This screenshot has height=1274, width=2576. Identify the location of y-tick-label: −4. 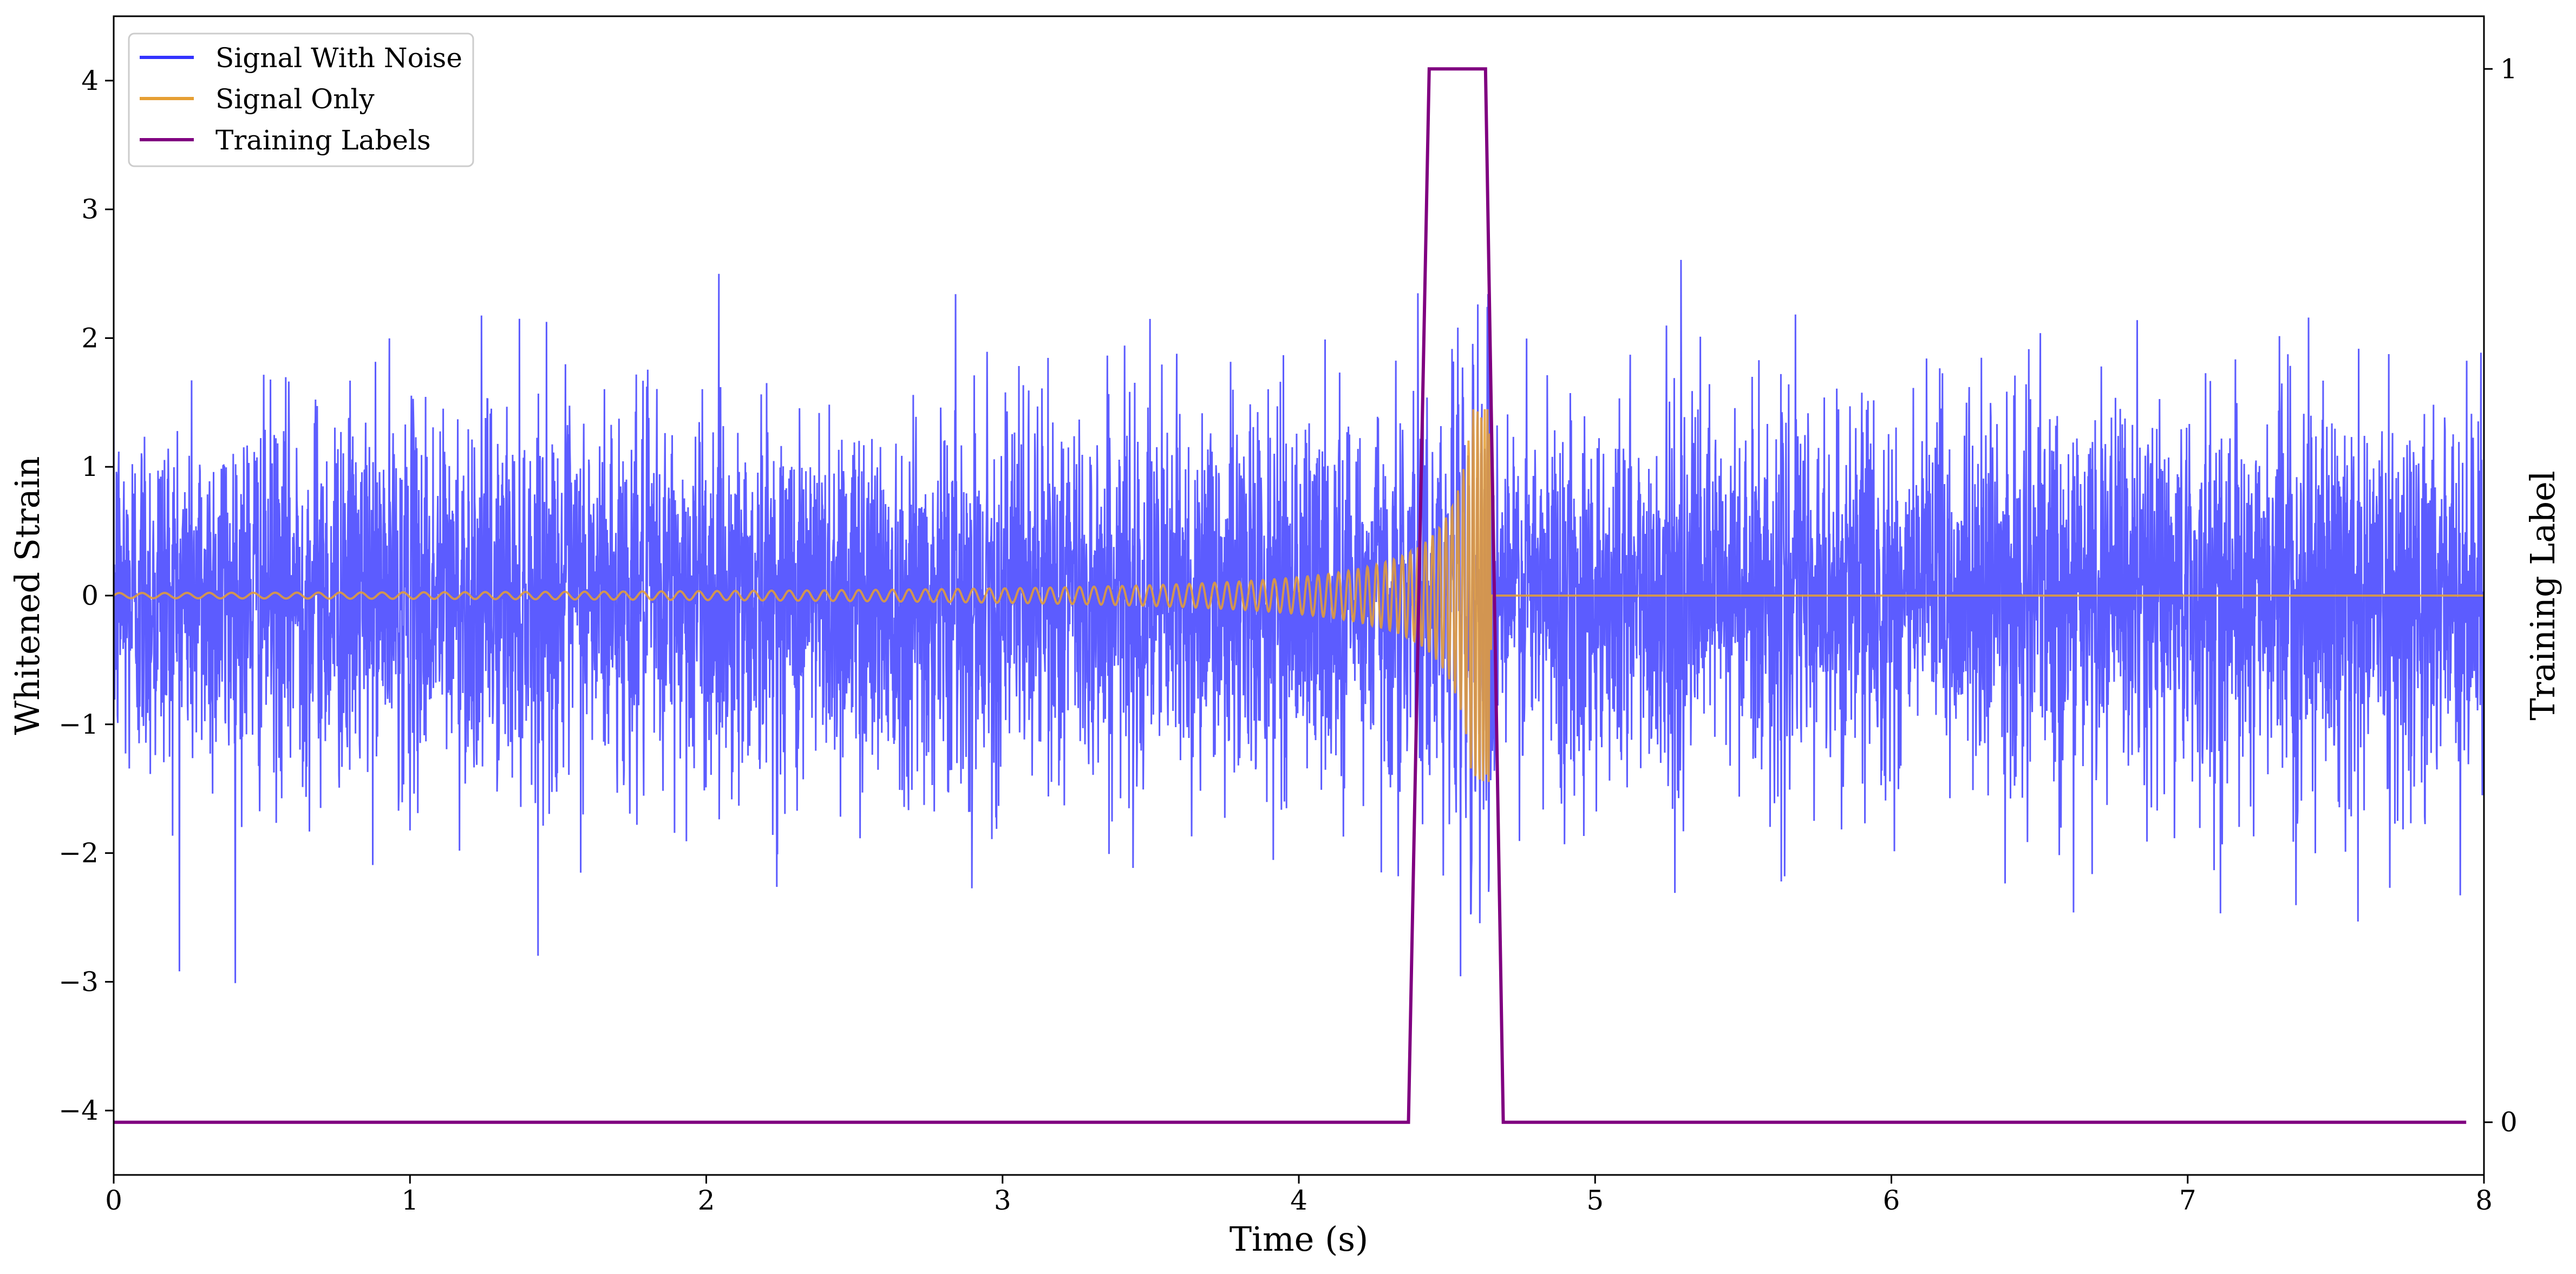
(78, 1110).